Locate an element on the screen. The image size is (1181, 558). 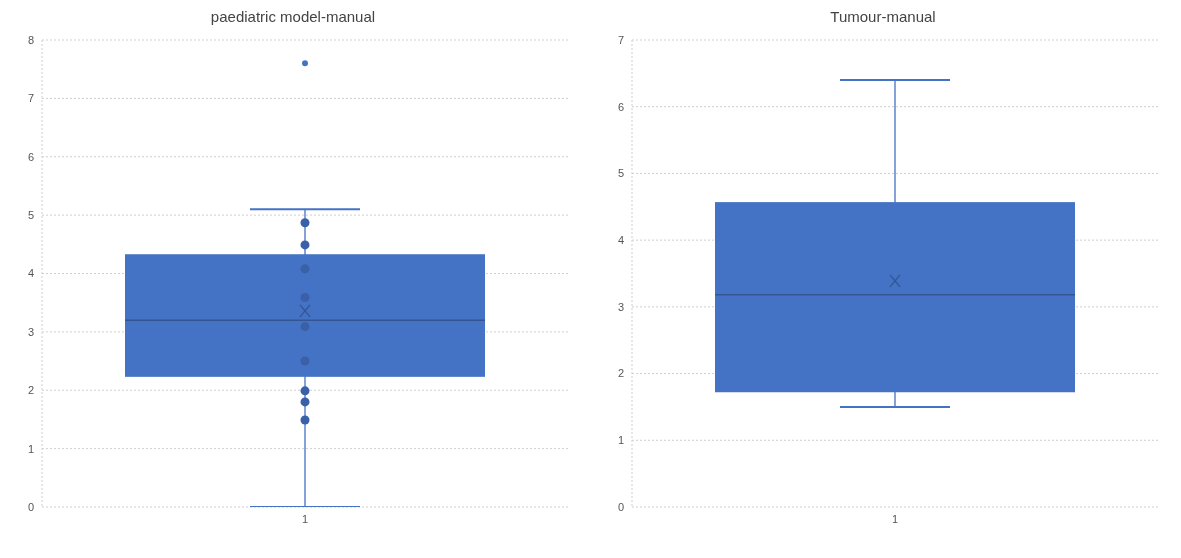
chart-title: paediatric model-manual is located at coordinates (293, 17).